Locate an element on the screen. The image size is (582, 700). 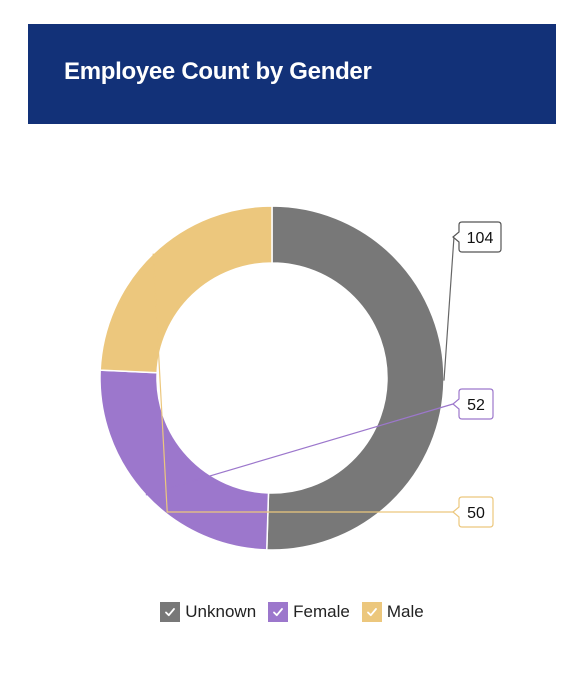
legend-label: Female is located at coordinates (321, 611).